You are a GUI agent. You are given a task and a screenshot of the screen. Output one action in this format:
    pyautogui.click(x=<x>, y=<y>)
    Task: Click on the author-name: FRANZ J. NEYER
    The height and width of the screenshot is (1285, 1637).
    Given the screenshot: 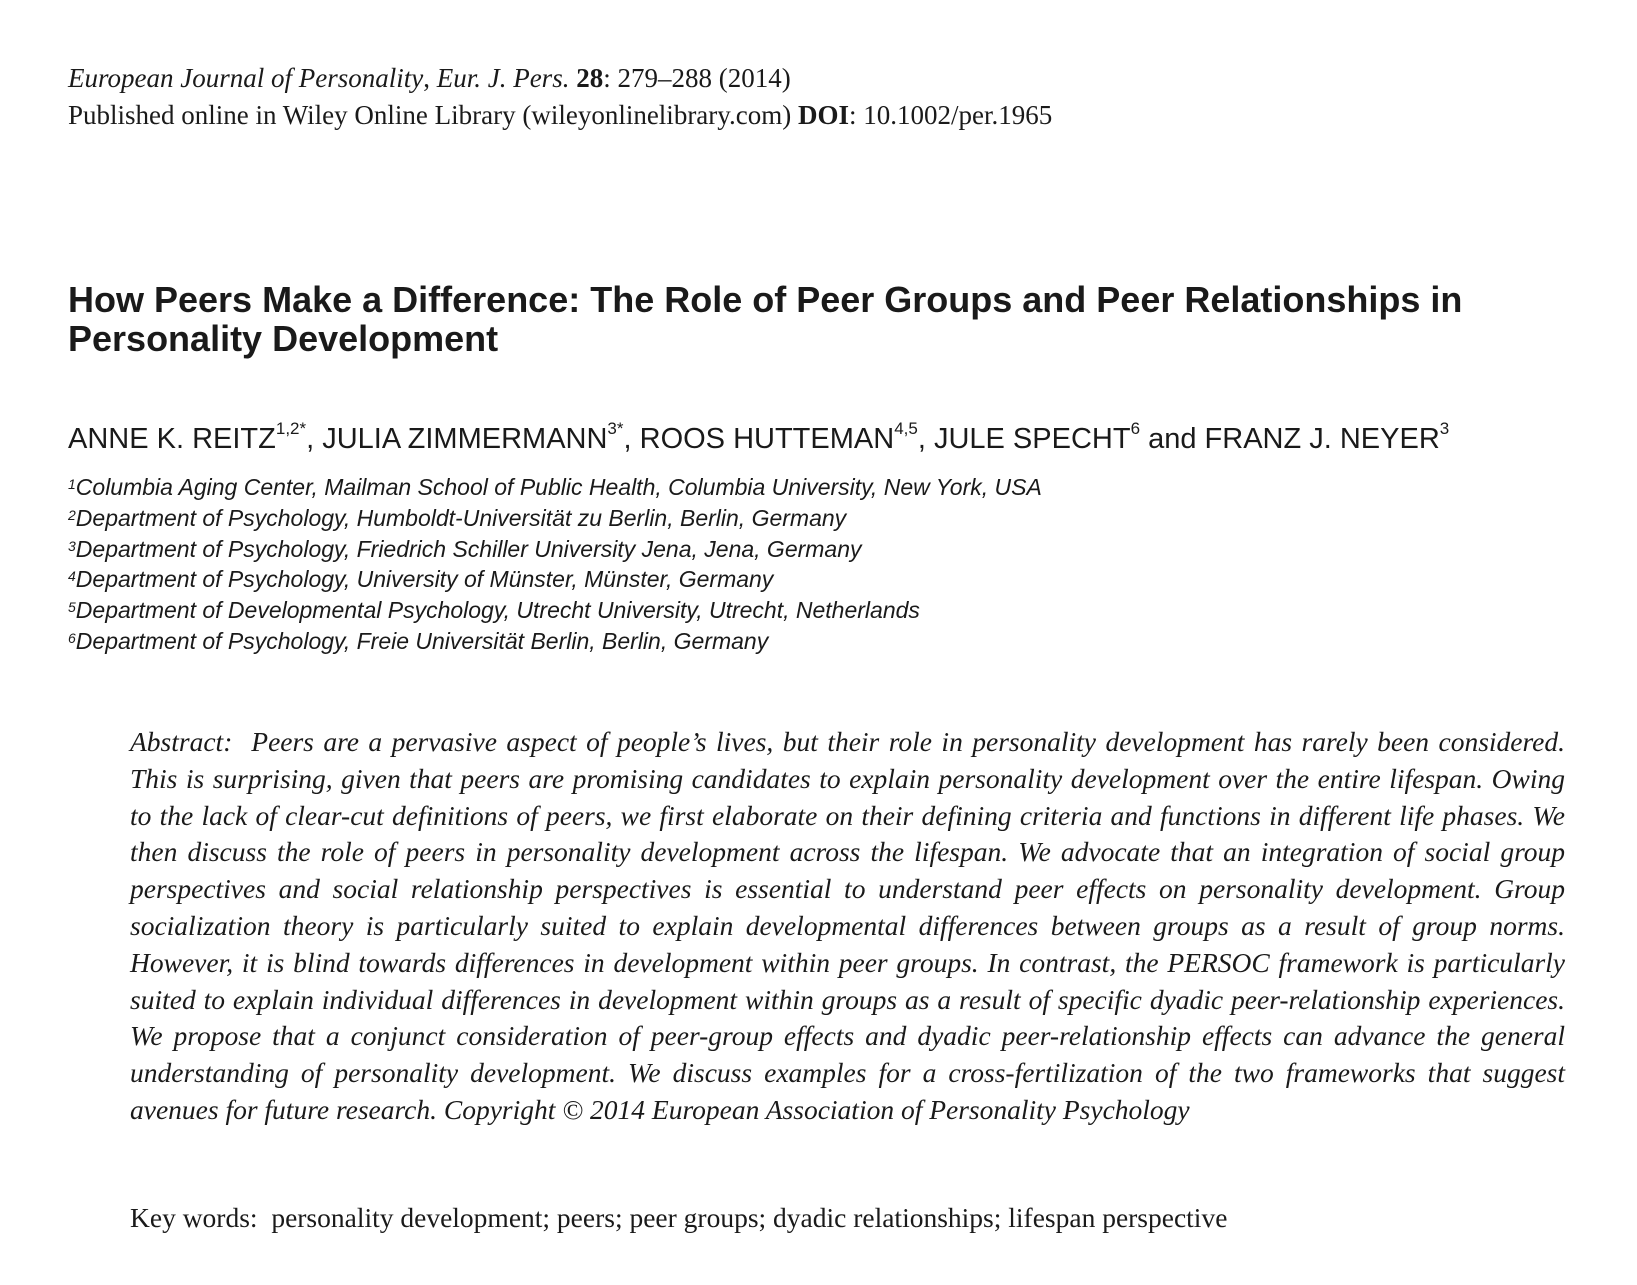 What is the action you would take?
    pyautogui.click(x=1322, y=439)
    